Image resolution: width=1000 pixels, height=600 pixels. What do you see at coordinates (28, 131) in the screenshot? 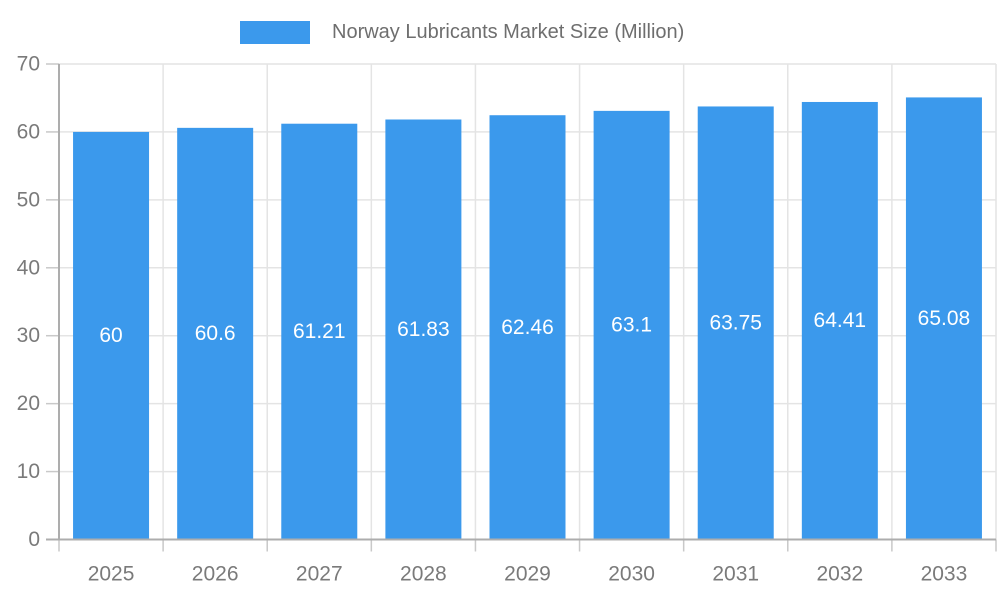
I see `y-tick-label-60: 60` at bounding box center [28, 131].